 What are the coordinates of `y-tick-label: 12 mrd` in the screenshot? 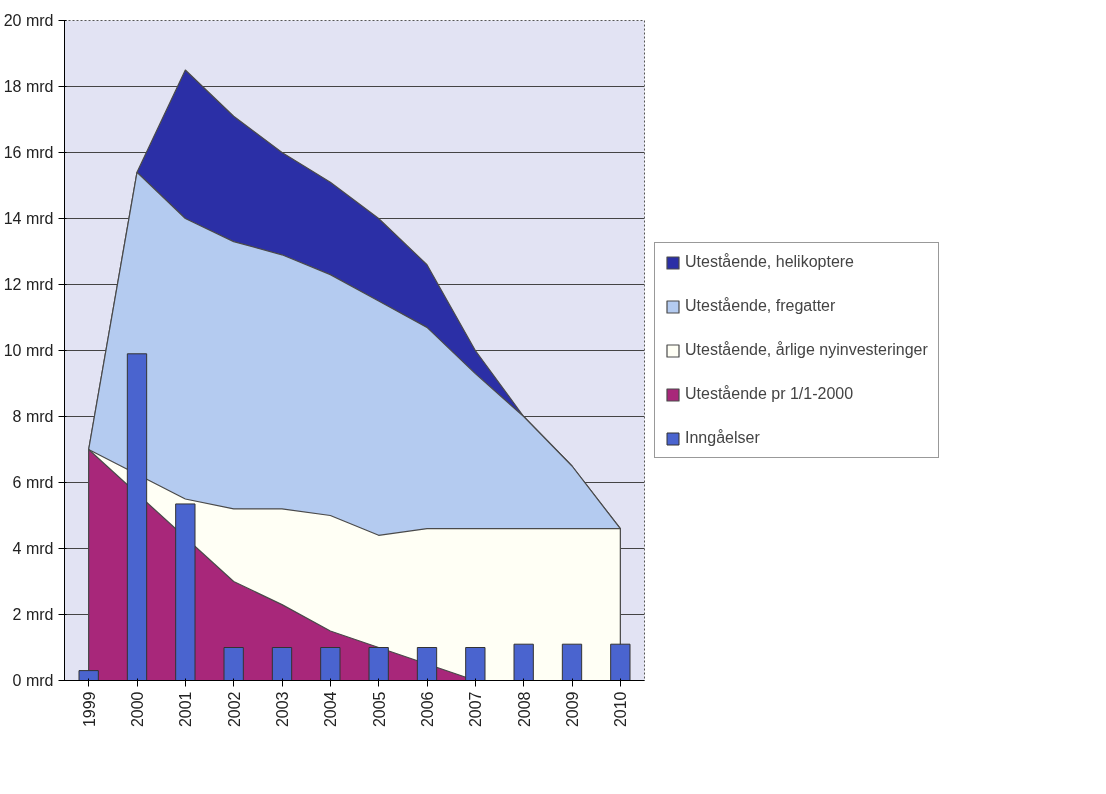 It's located at (28, 284).